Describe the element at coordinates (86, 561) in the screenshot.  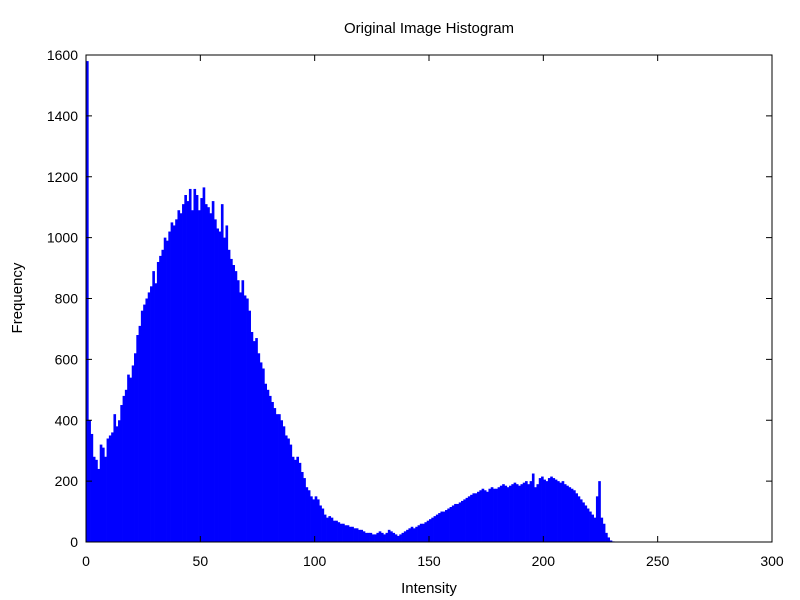
I see `x-tick-label: 0` at that location.